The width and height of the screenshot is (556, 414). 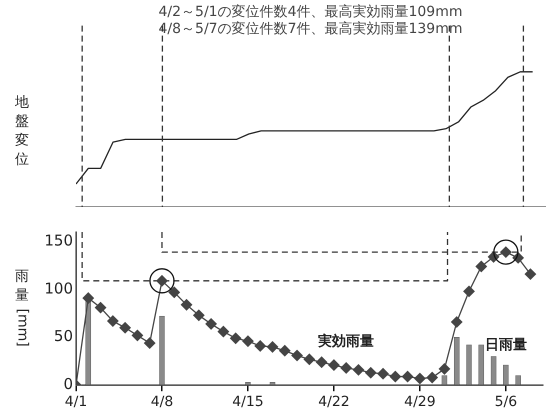 I want to click on x-tick-label: 4/22, so click(x=334, y=402).